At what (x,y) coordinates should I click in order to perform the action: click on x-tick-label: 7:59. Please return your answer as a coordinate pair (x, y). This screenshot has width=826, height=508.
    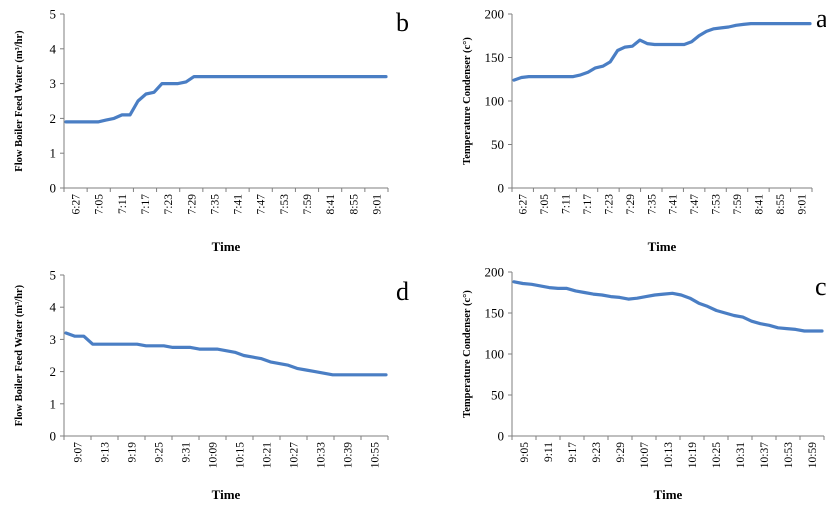
    Looking at the image, I should click on (738, 204).